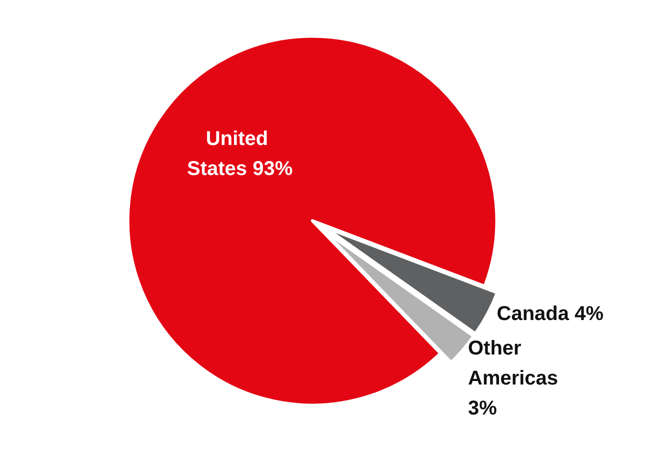  I want to click on slice-label: Other Americas, so click(516, 363).